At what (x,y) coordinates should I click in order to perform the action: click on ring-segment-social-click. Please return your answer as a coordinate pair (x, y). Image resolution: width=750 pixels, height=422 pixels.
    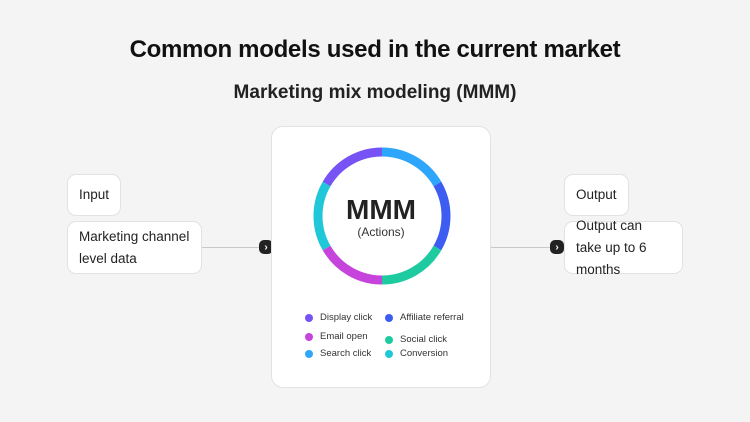
    Looking at the image, I should click on (411, 265).